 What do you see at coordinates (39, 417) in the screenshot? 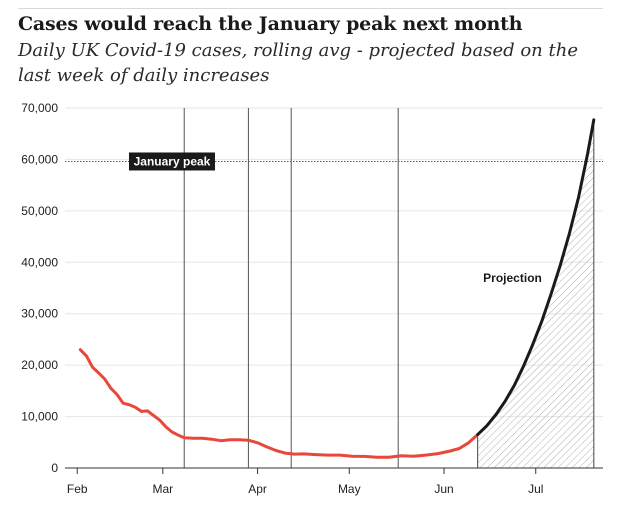
I see `y-tick-label: 10,000` at bounding box center [39, 417].